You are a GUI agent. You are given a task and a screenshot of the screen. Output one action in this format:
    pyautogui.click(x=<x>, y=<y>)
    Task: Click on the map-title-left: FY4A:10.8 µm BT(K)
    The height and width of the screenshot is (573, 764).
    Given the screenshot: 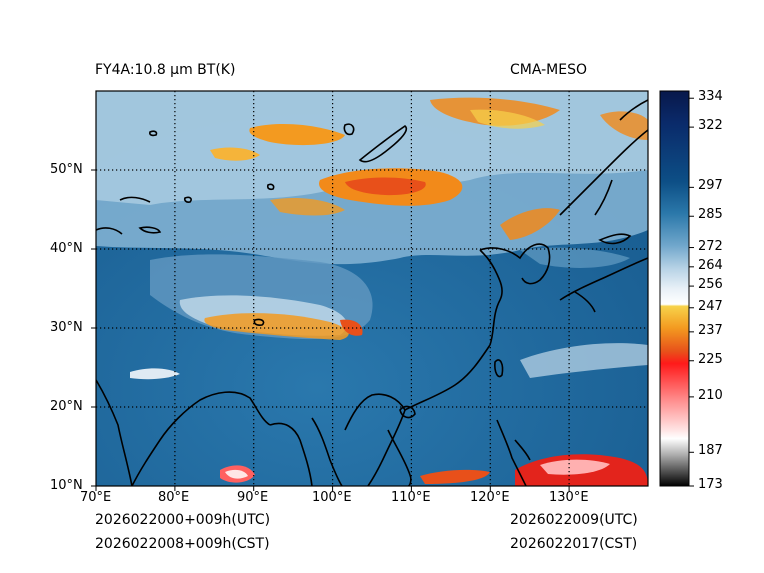 What is the action you would take?
    pyautogui.click(x=165, y=70)
    